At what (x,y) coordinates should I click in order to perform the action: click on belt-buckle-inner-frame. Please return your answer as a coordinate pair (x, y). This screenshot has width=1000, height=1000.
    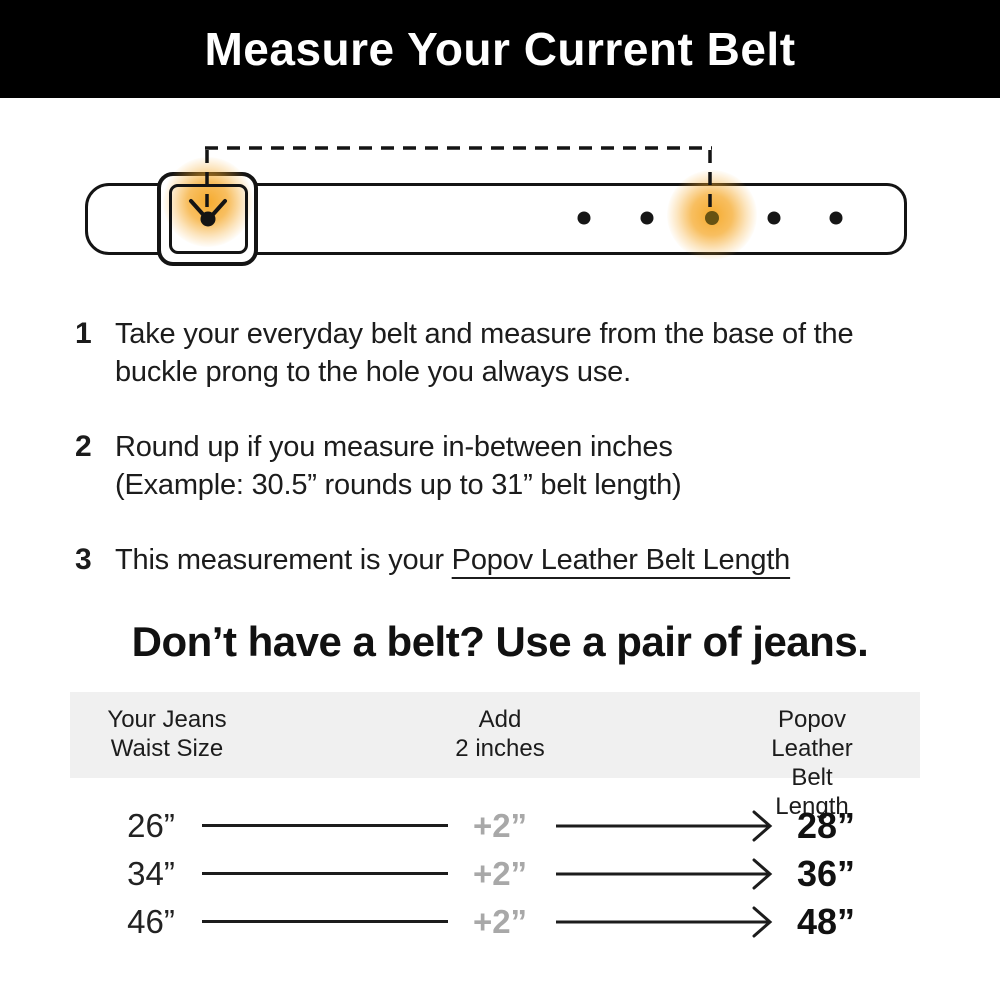
    Looking at the image, I should click on (208, 219).